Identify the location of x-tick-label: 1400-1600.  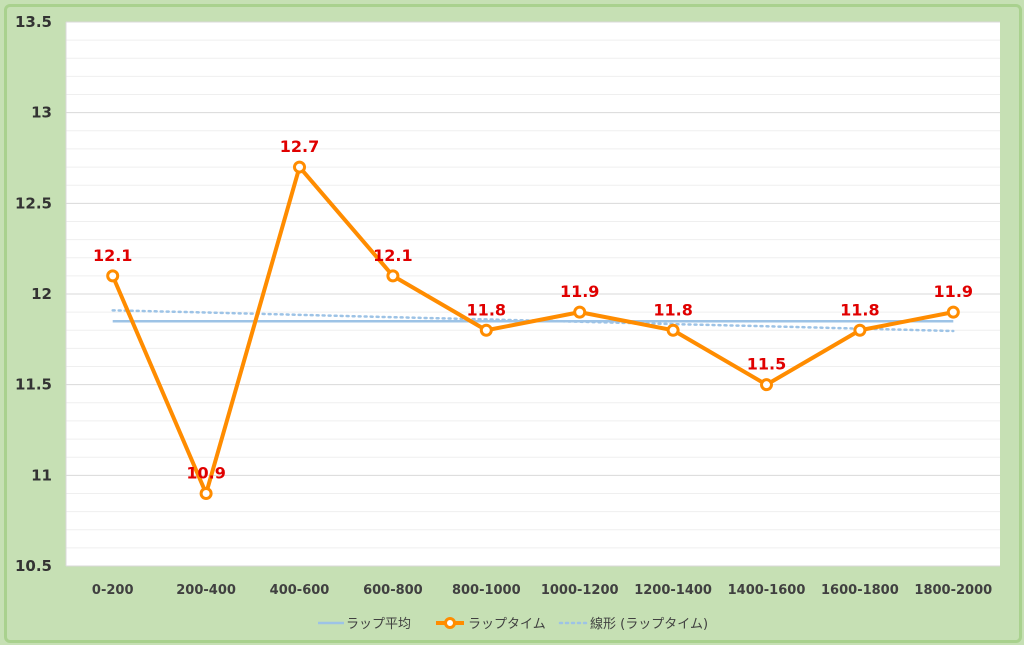
(767, 590).